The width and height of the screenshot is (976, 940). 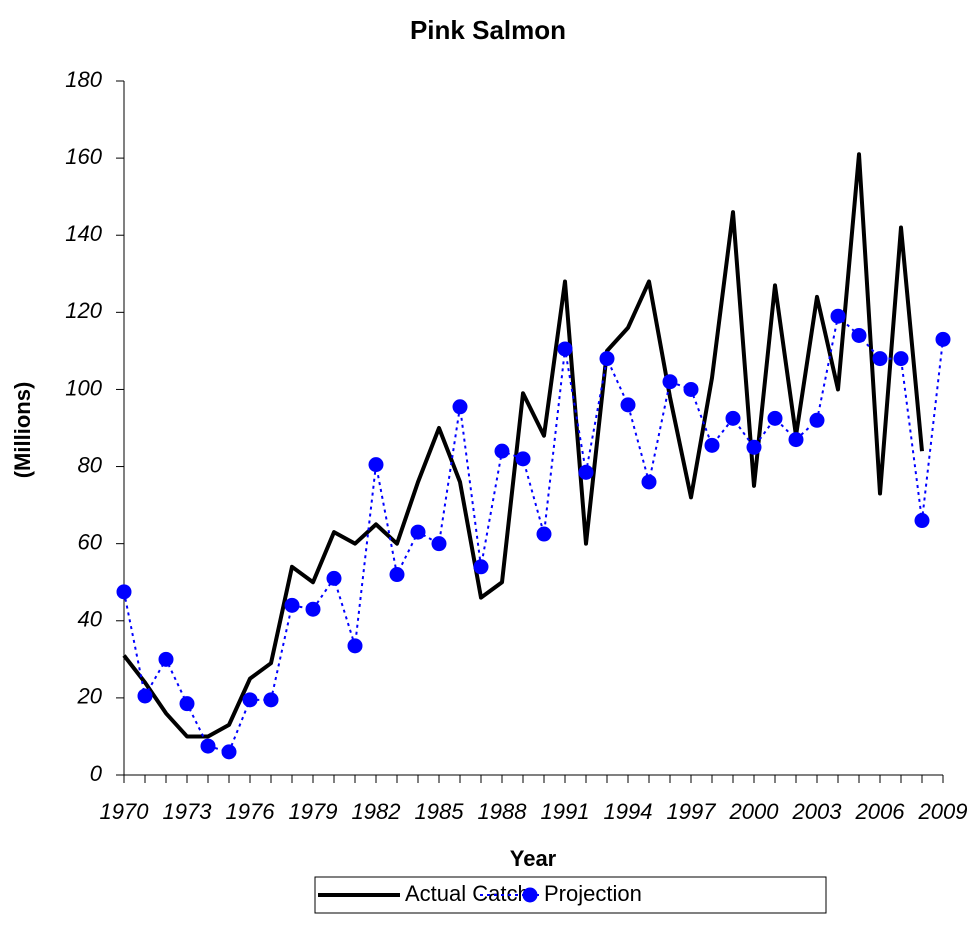 I want to click on y-tick-label: 160, so click(x=83, y=156).